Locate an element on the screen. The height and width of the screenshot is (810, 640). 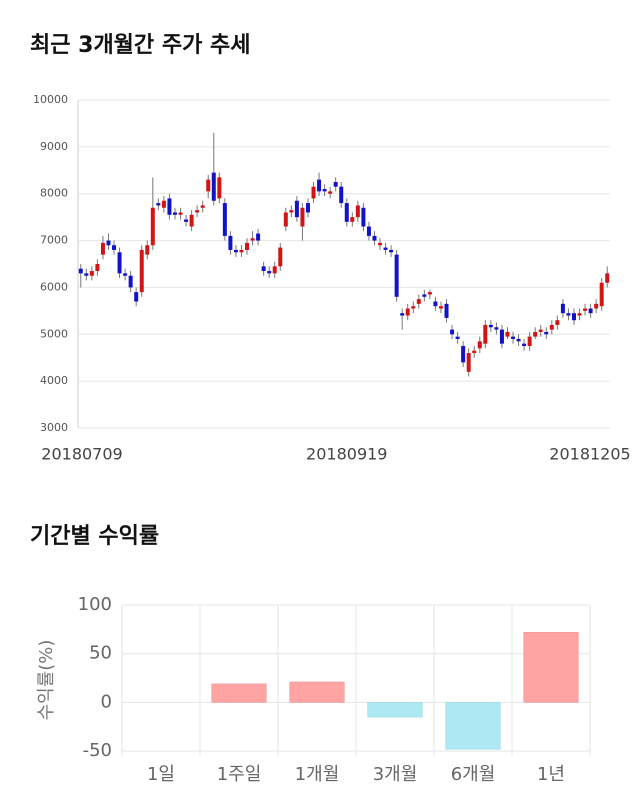
chart-title: 기간별 수익률 is located at coordinates (94, 536).